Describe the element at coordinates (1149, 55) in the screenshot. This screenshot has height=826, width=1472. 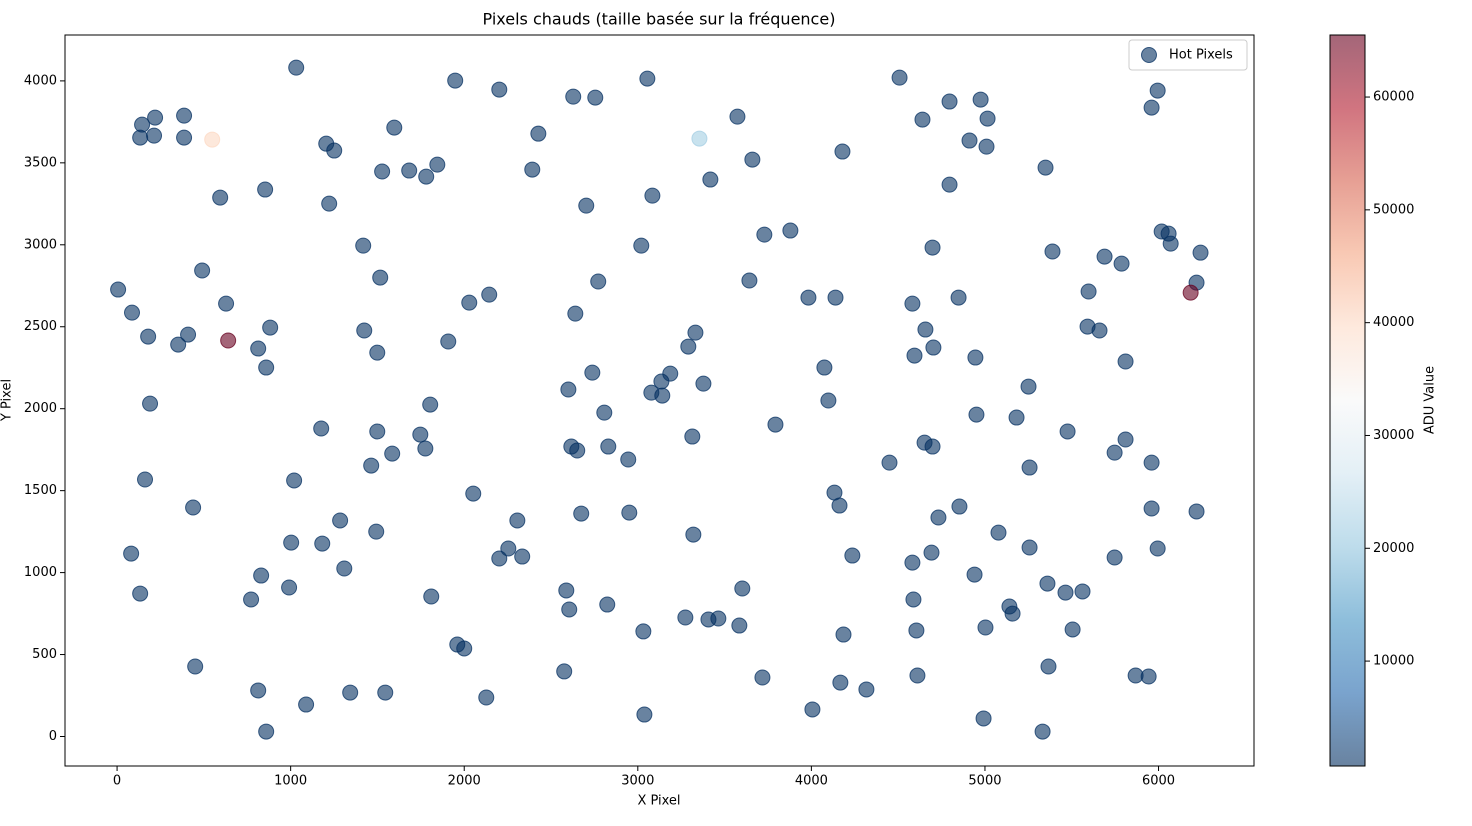
I see `legend-marker` at that location.